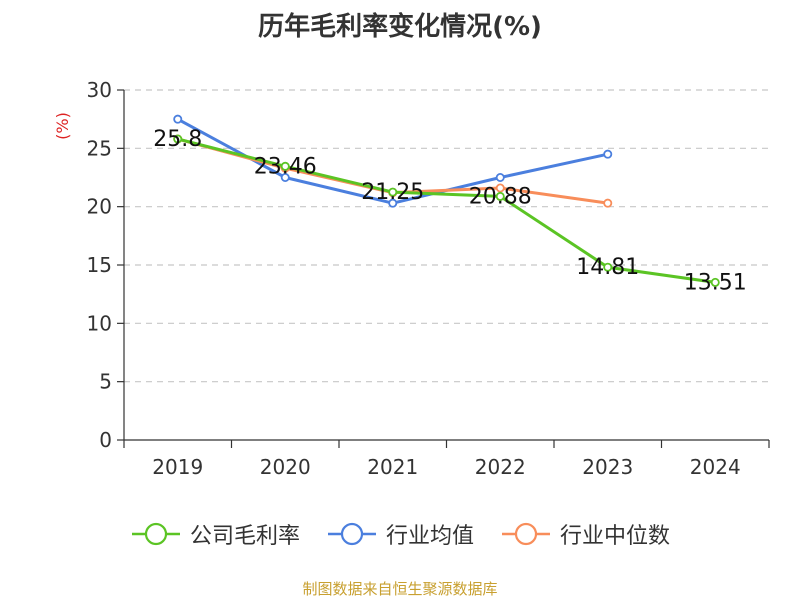  I want to click on legend-item: 行业均值, so click(400, 534).